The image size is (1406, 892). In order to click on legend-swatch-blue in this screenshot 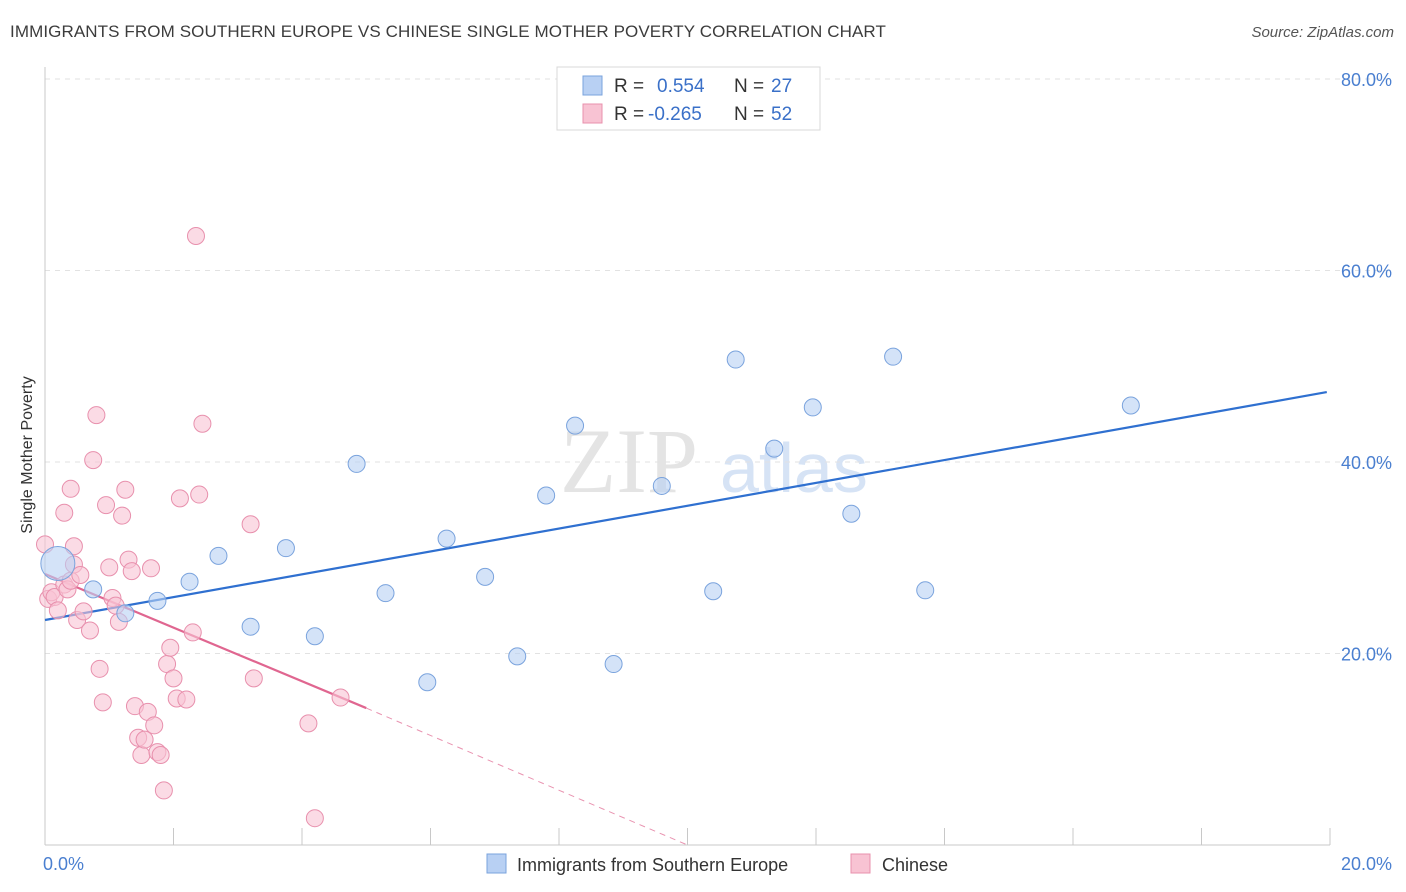, I will do `click(592, 85)`.